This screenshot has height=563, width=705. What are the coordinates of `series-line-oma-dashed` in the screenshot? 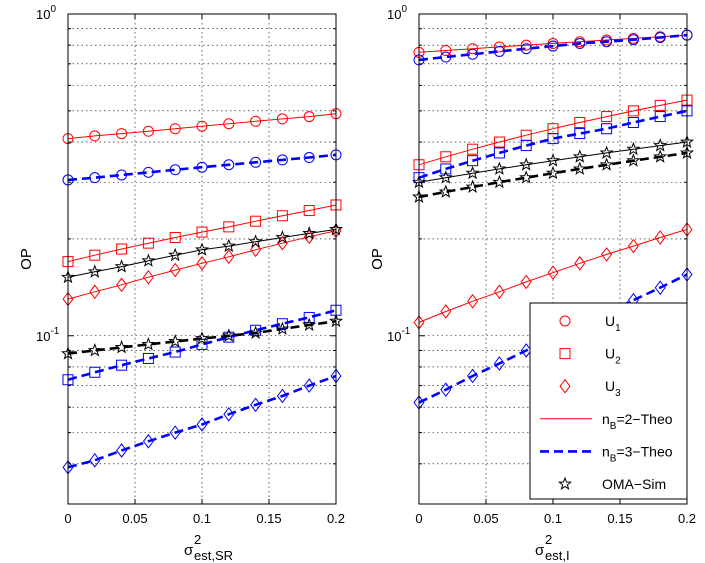 It's located at (202, 337).